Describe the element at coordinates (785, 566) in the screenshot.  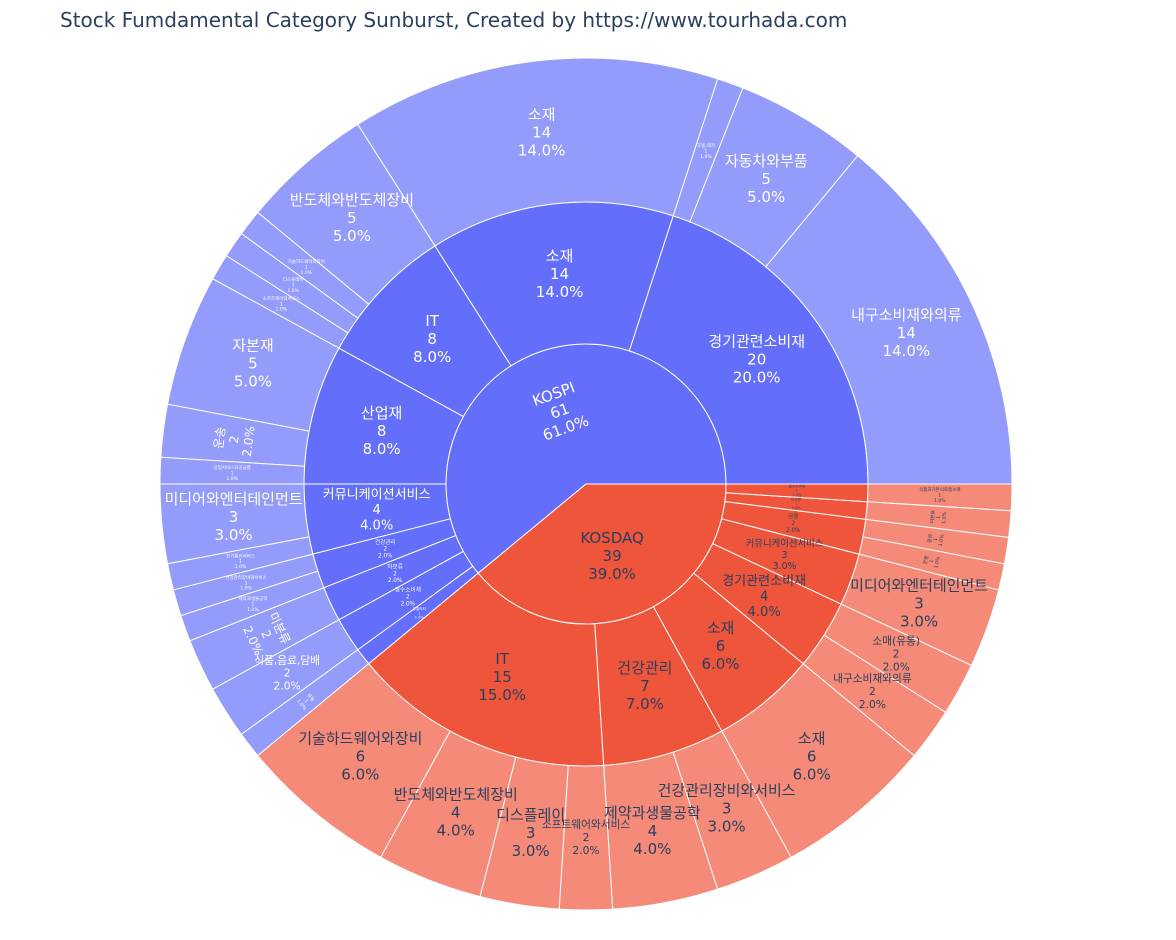
I see `label-percent-cat-kosdaq-4-커뮤니케이션서비스: 3.0%` at that location.